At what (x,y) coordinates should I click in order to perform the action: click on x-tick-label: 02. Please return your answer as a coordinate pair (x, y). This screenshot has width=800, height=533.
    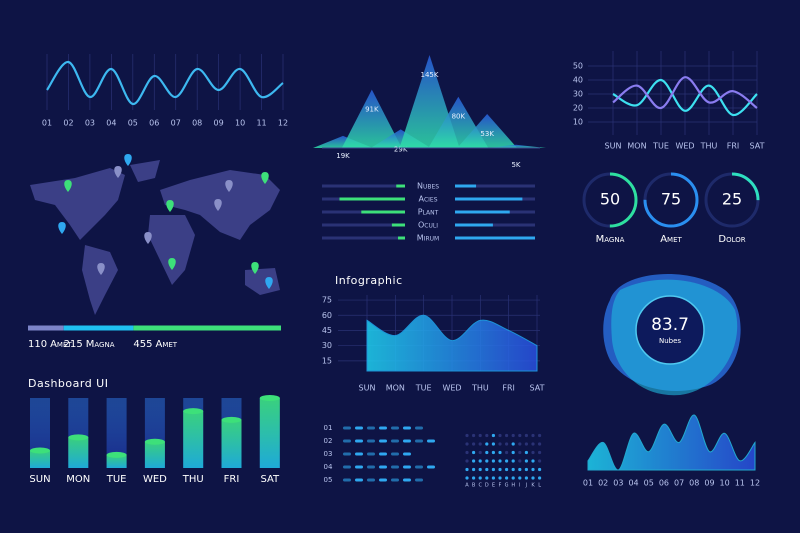
    Looking at the image, I should click on (68, 123).